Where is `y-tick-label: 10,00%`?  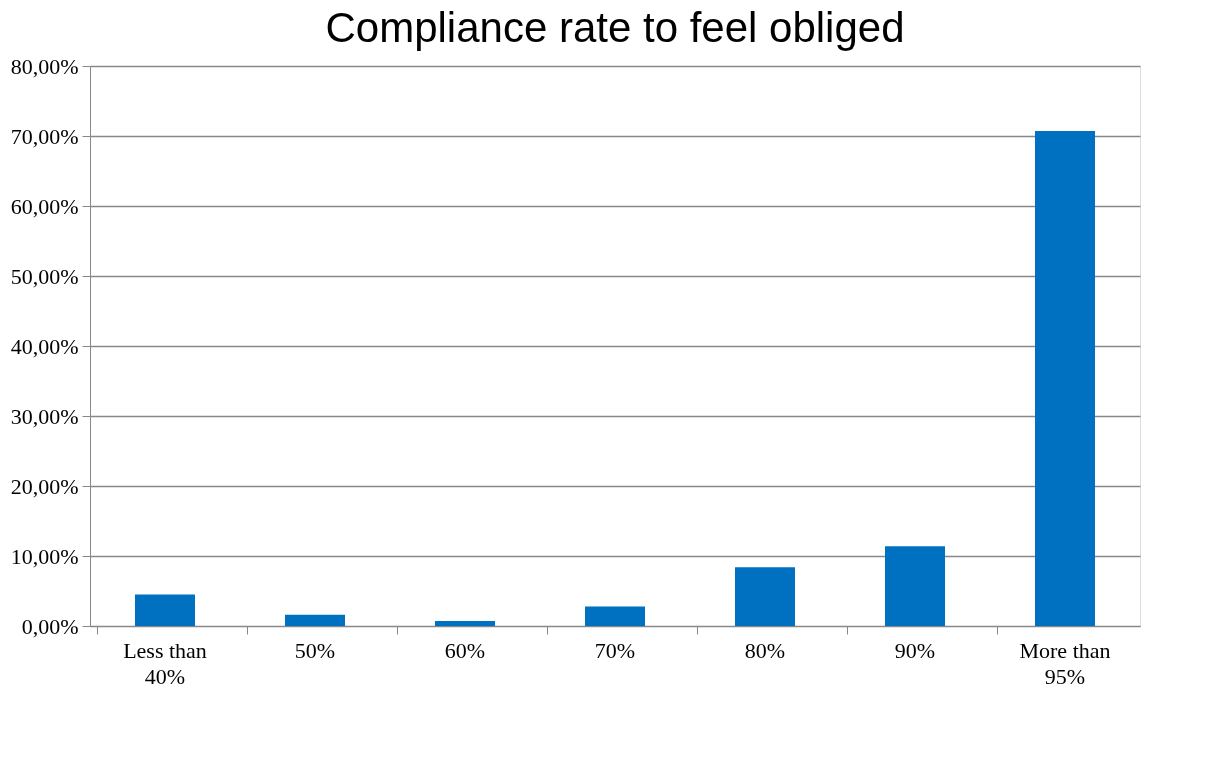 y-tick-label: 10,00% is located at coordinates (44, 556).